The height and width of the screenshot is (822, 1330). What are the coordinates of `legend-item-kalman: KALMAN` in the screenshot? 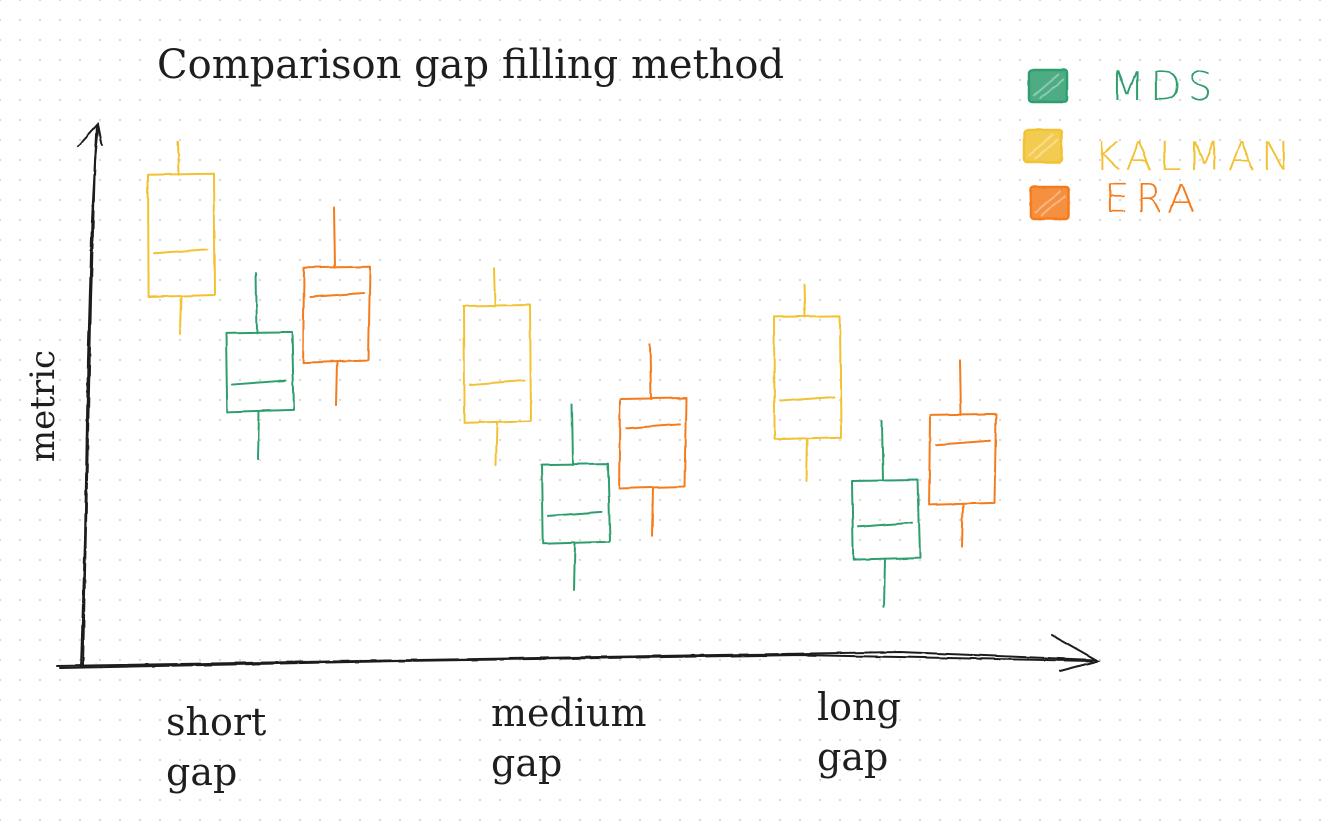 It's located at (1159, 154).